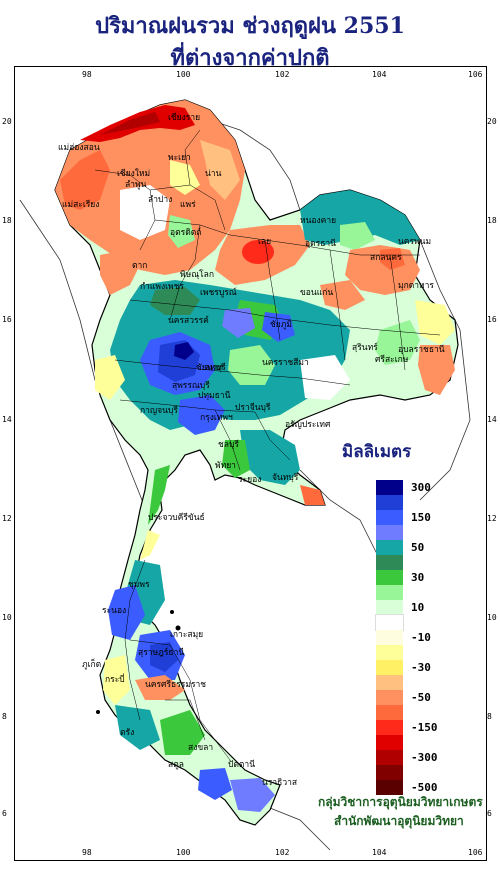 Image resolution: width=500 pixels, height=871 pixels. Describe the element at coordinates (400, 802) in the screenshot. I see `credit-line1: กลุ่มวิชาการอุตุนิยมวิทยาเกษตร` at that location.